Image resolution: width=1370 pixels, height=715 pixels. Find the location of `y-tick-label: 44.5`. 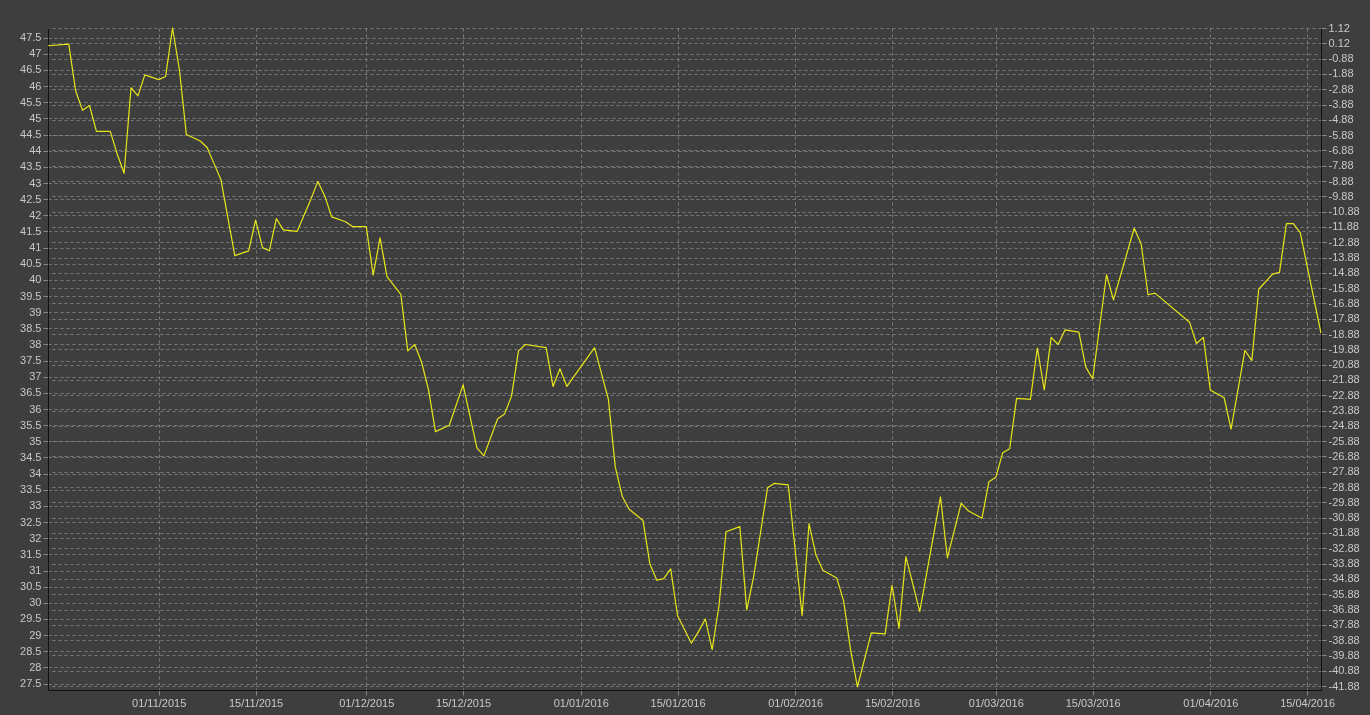

y-tick-label: 44.5 is located at coordinates (31, 134).